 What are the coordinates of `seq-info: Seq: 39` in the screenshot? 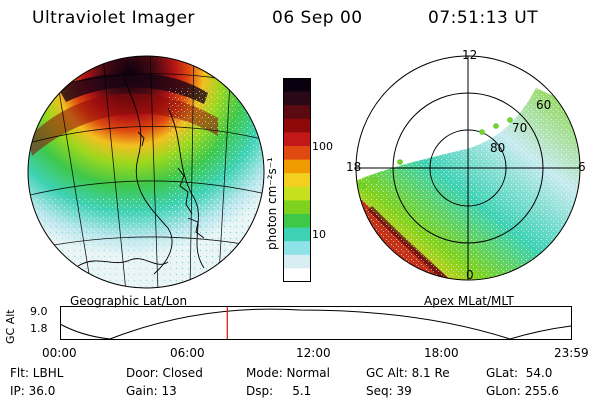 It's located at (389, 391).